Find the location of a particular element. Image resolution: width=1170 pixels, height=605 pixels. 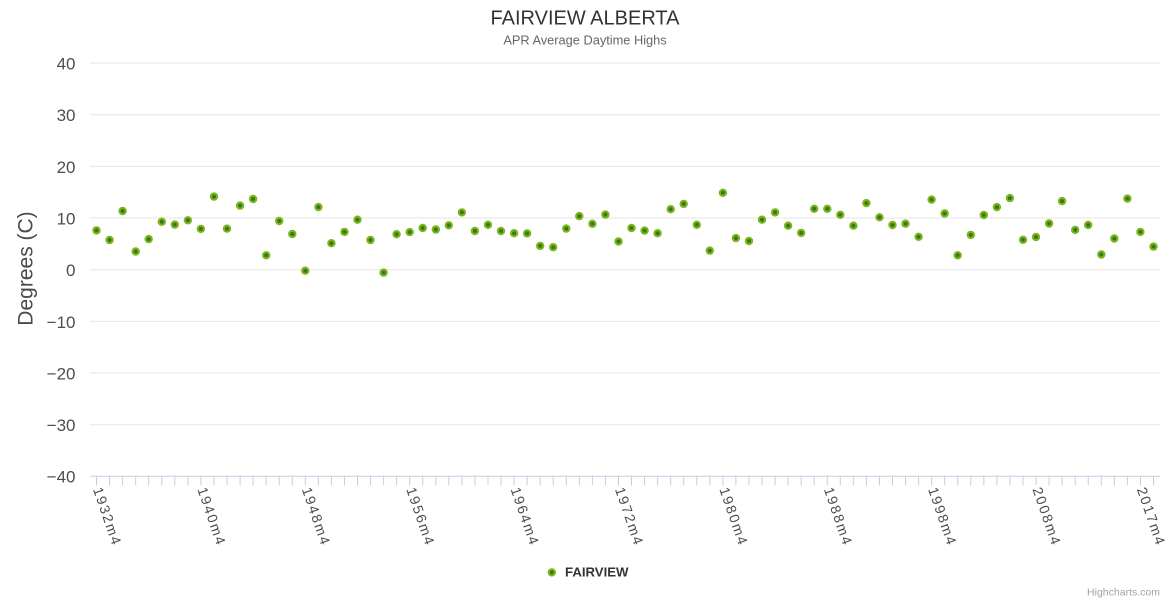

svg-text: 30 is located at coordinates (66, 115).